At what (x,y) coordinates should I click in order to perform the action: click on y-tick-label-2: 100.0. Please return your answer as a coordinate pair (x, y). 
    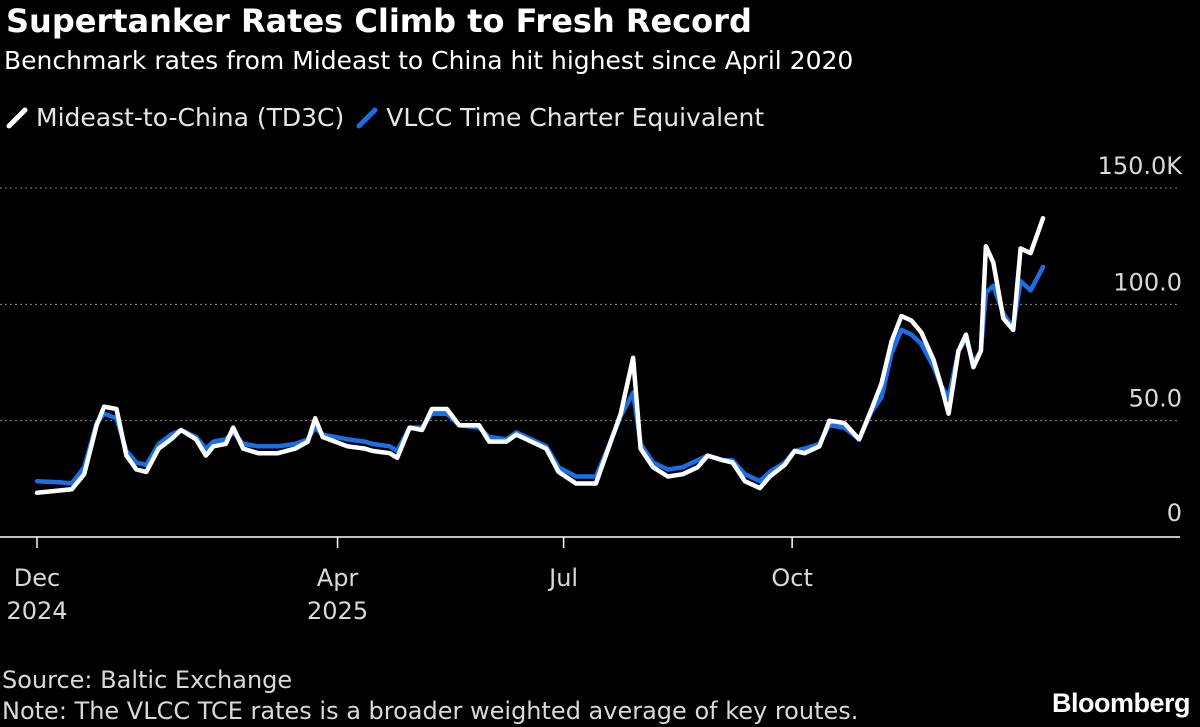
    Looking at the image, I should click on (1147, 282).